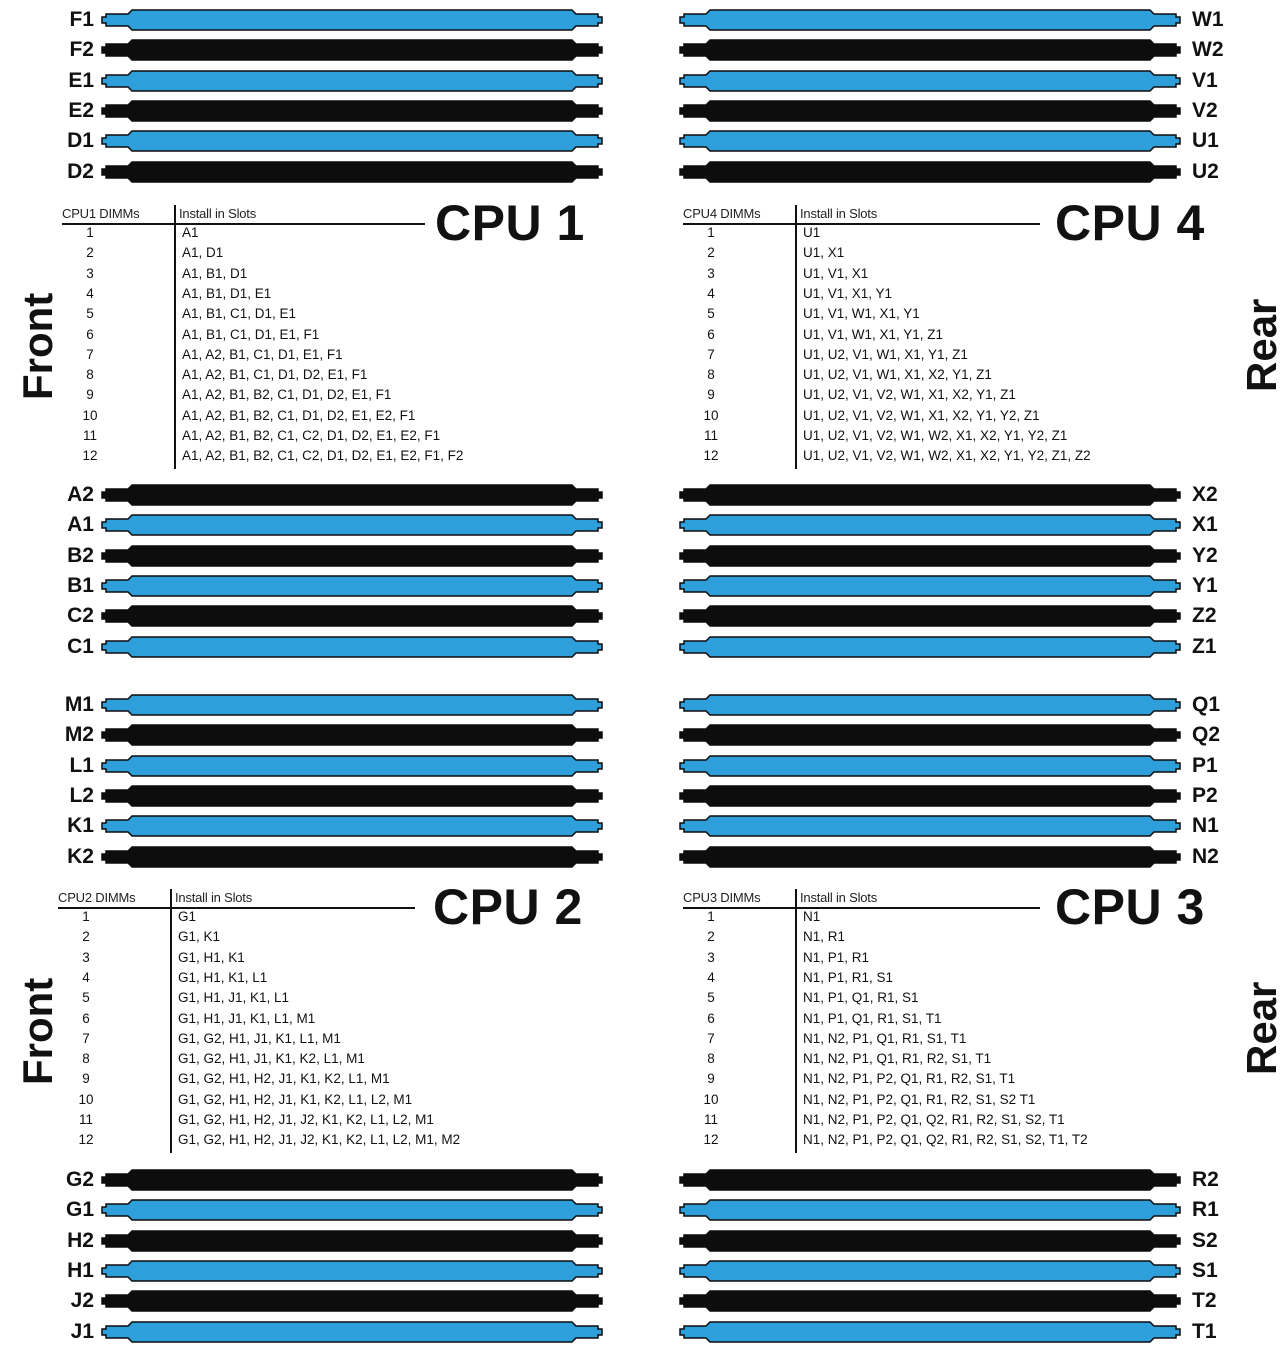 This screenshot has height=1347, width=1283. I want to click on dimm-slot-s1, so click(930, 1271).